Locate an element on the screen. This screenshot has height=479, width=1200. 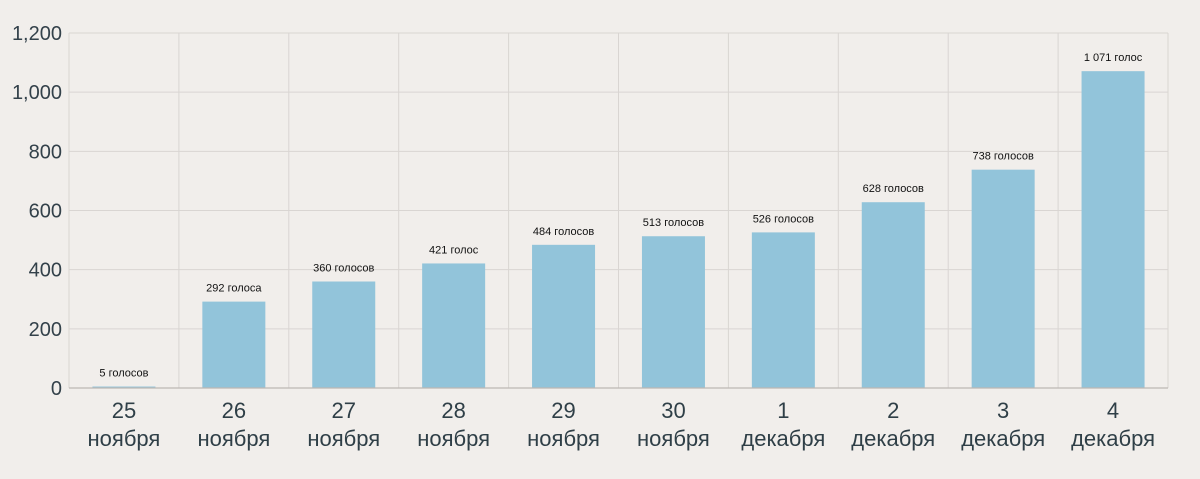
x-tick-label-day: 4 is located at coordinates (1113, 410).